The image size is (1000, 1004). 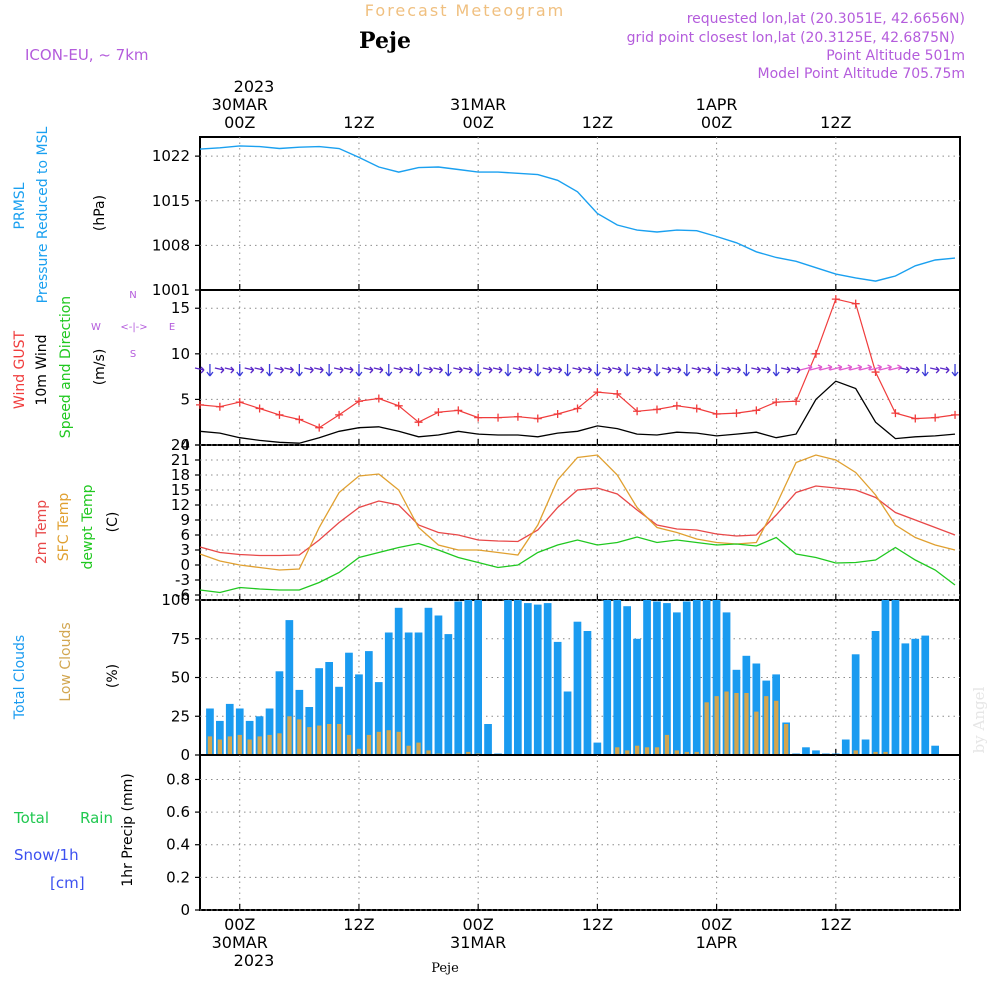 I want to click on clouds-panel: 100 75 50 25 0, so click(x=561, y=677).